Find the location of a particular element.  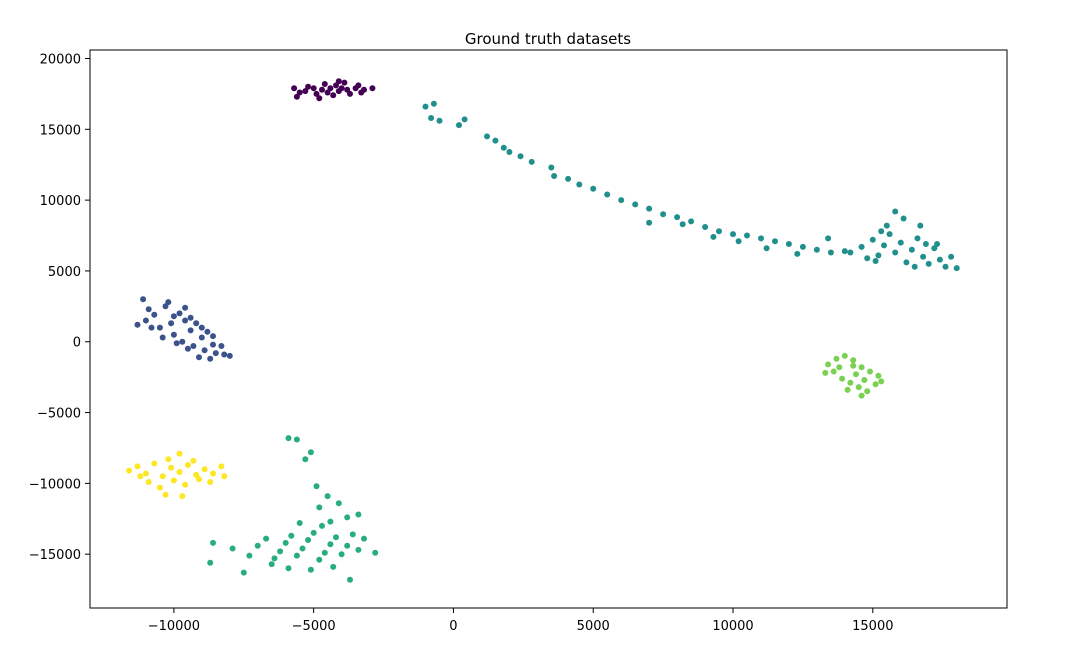

x-axis: −10000 −5000 0 5000 10000 15000 is located at coordinates (520, 621).